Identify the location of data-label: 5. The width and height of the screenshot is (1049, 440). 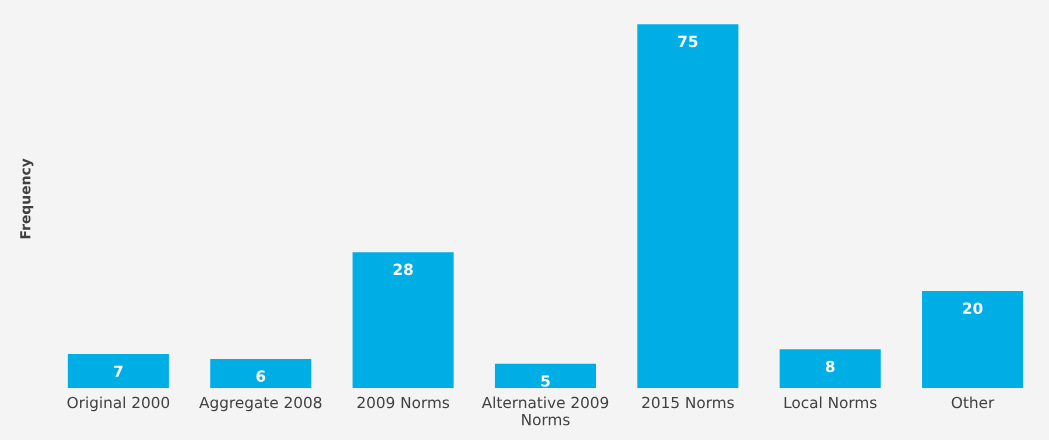
(545, 381).